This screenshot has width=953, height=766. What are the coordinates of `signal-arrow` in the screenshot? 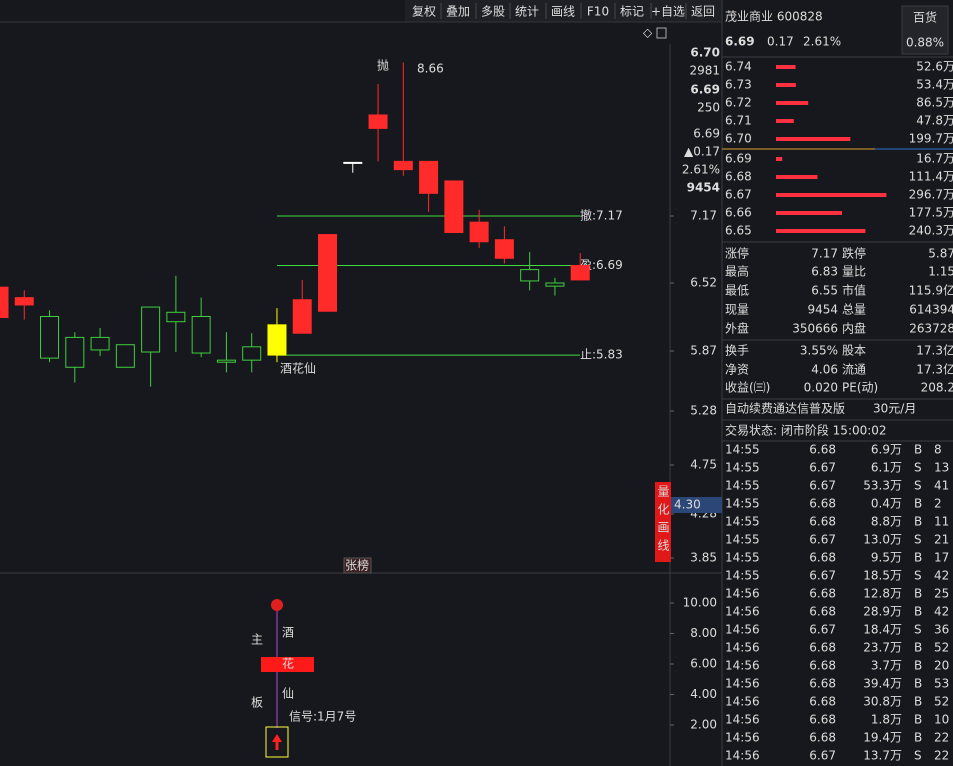 It's located at (277, 742).